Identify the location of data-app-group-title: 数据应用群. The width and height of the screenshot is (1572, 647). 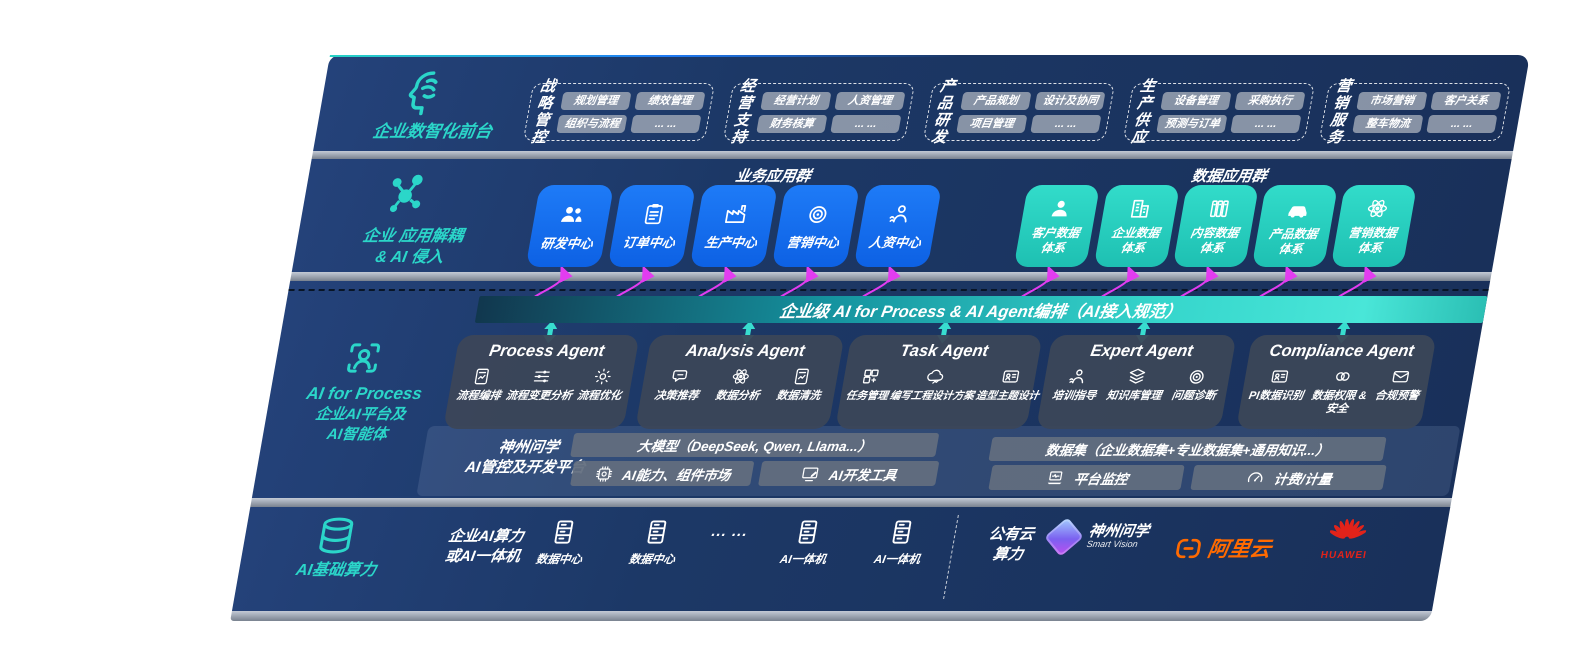
(1229, 176).